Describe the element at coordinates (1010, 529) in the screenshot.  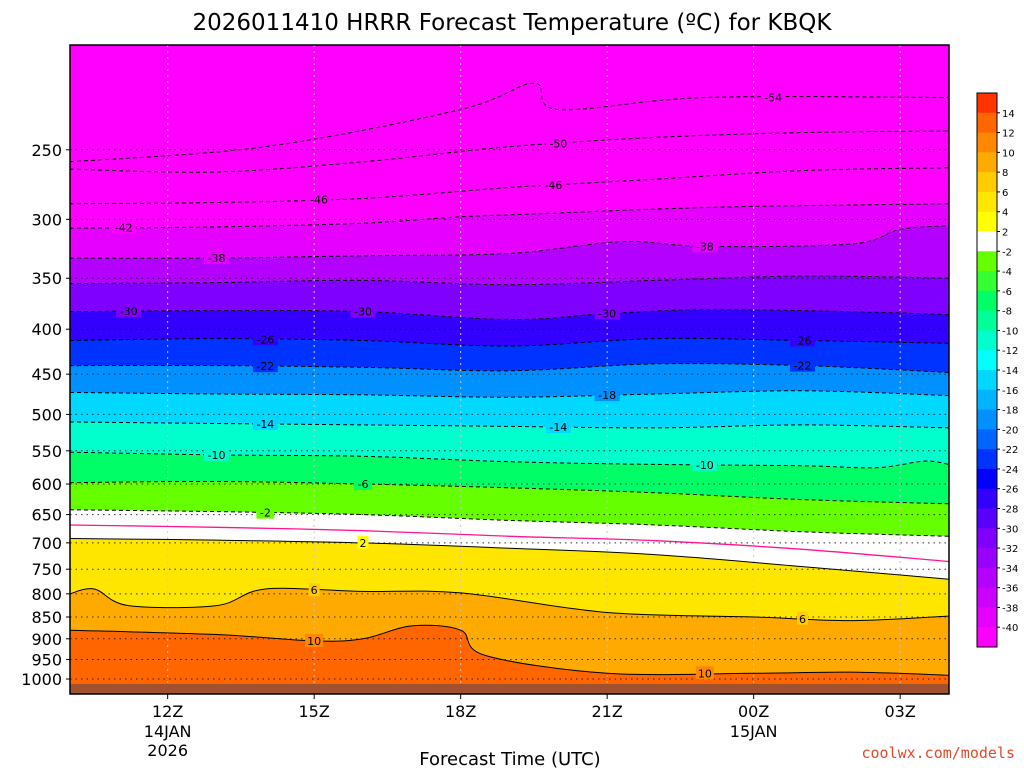
I see `colorbar-label--30: -30` at that location.